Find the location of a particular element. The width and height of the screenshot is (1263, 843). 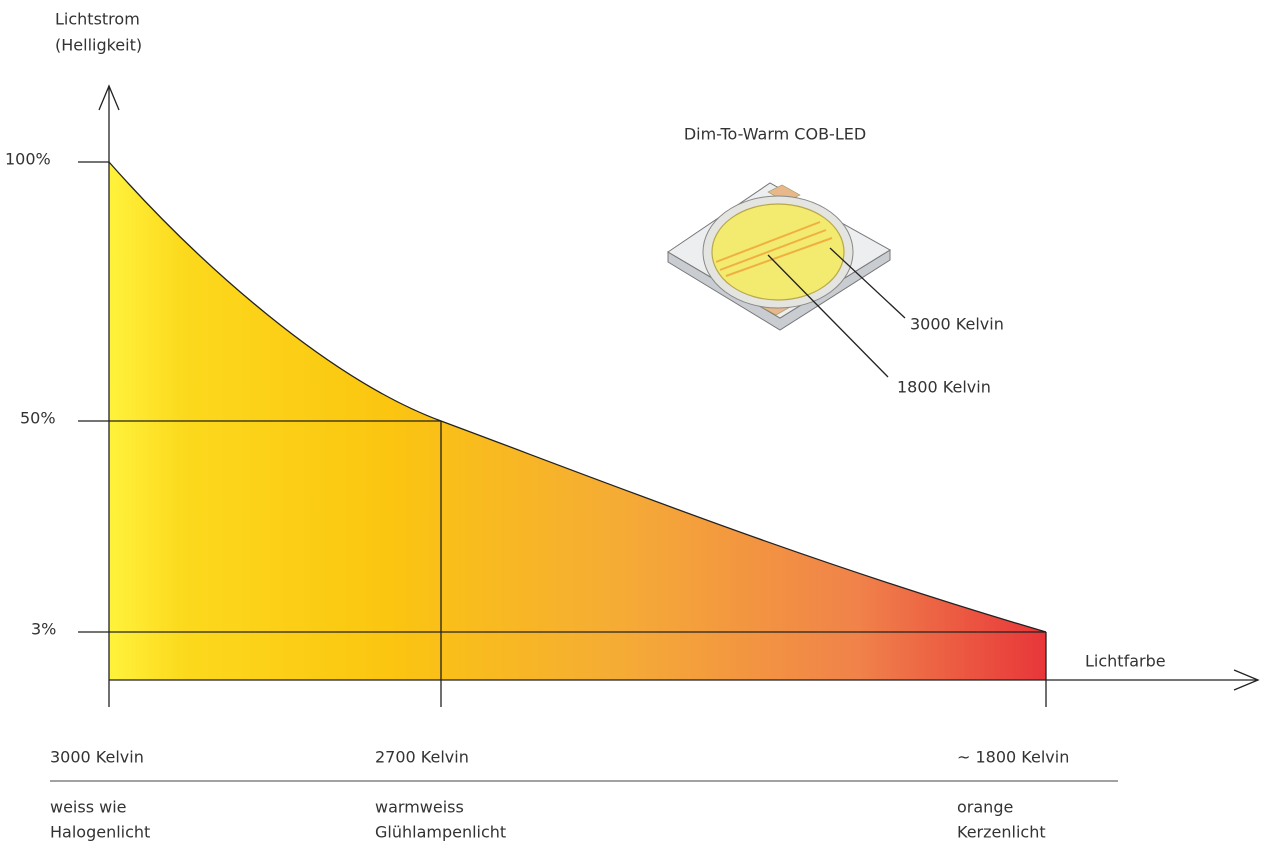

kelvin-label: 2700 Kelvin is located at coordinates (422, 757).